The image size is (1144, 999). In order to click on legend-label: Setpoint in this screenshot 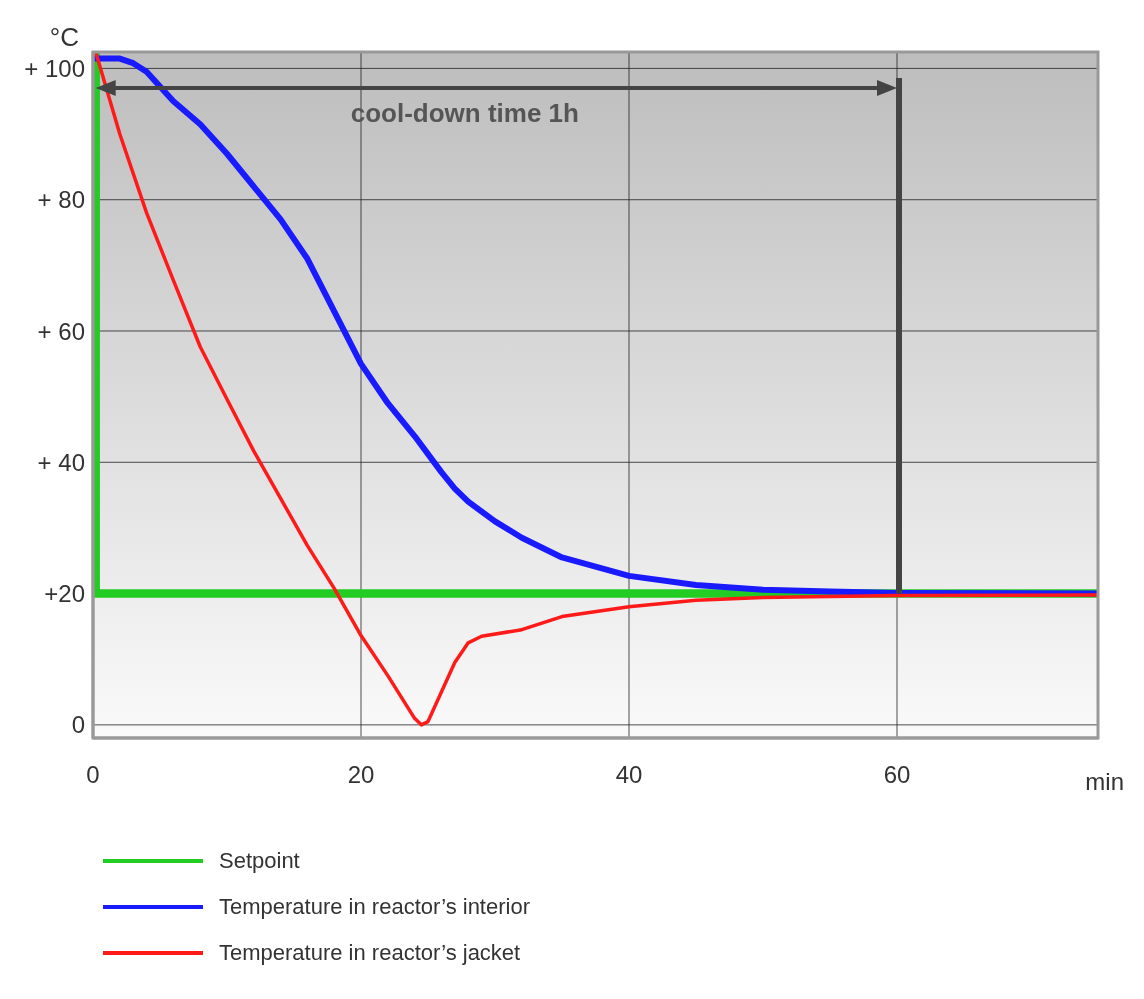, I will do `click(259, 861)`.